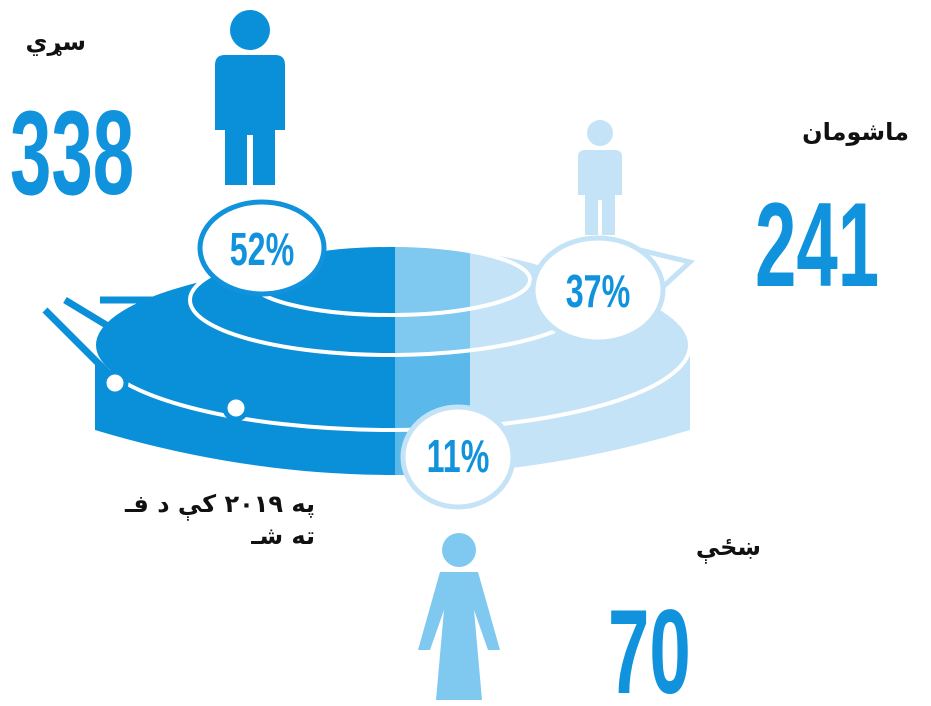  I want to click on woman-icon, so click(459, 616).